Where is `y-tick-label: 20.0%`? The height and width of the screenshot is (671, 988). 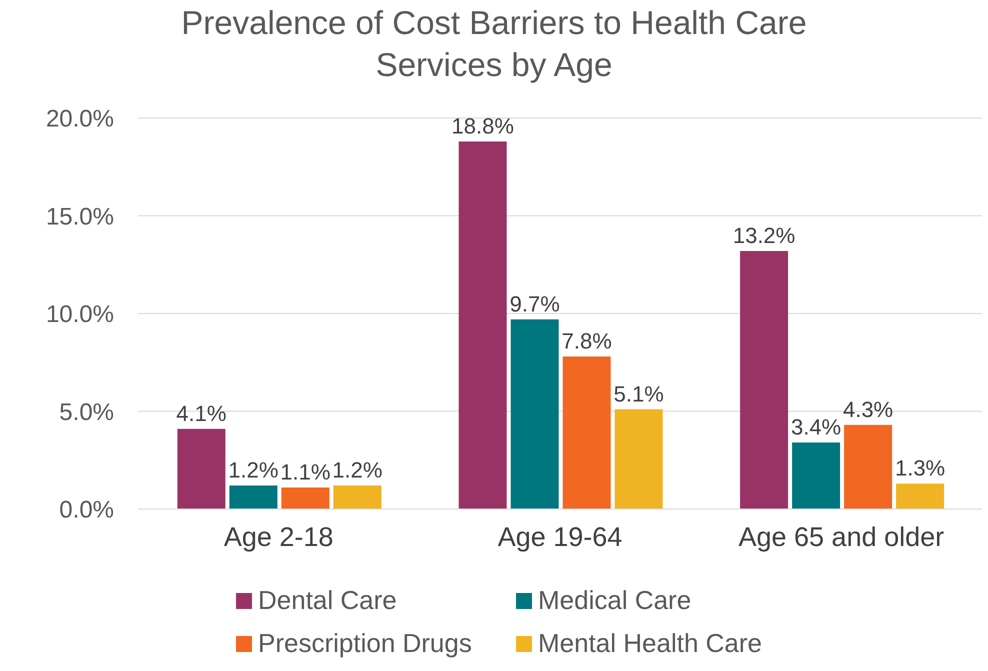 y-tick-label: 20.0% is located at coordinates (80, 119).